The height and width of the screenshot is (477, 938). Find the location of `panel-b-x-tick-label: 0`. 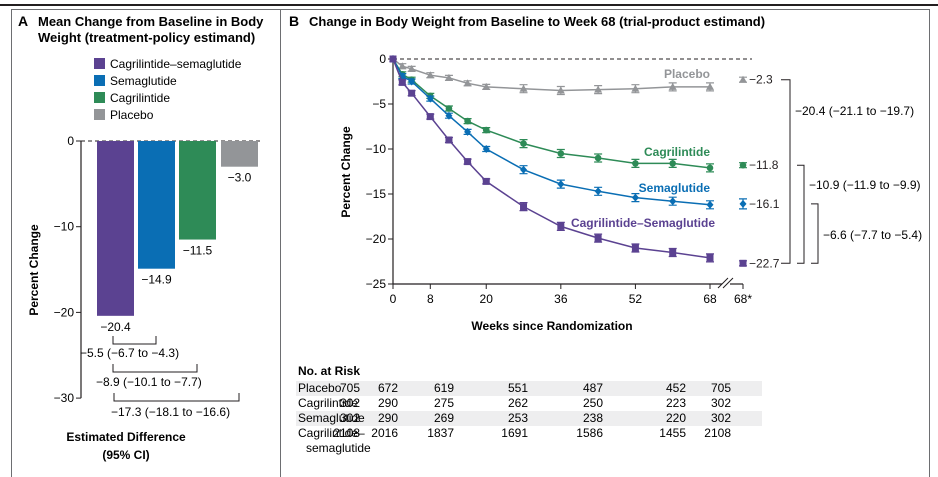

panel-b-x-tick-label: 0 is located at coordinates (393, 299).